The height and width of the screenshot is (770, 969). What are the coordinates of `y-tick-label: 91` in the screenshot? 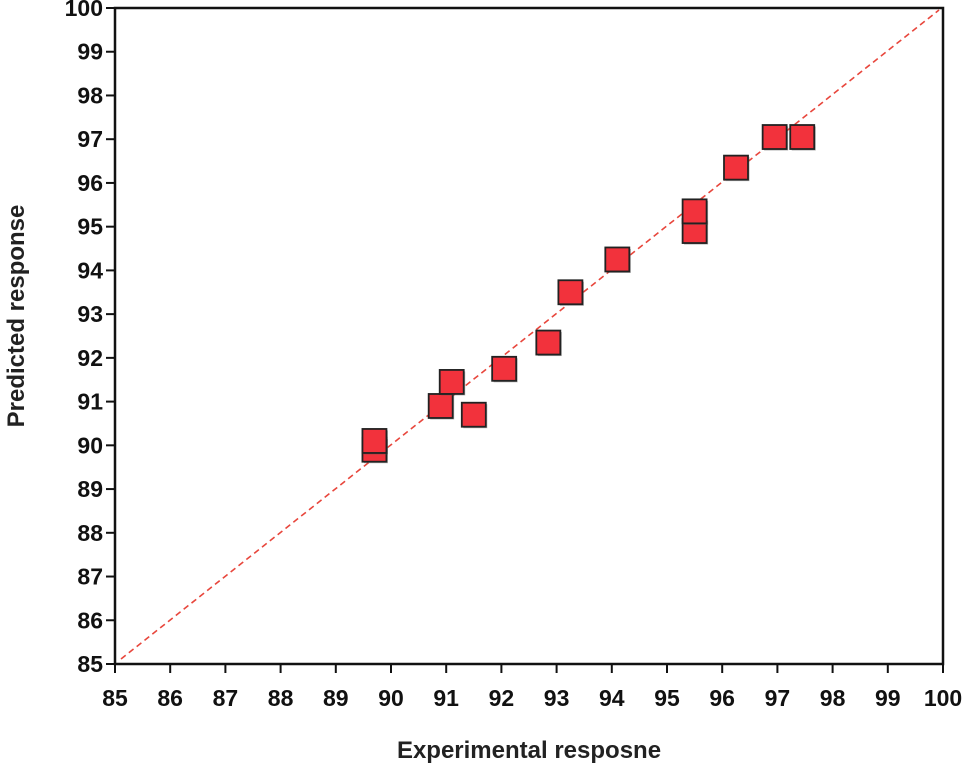 It's located at (90, 402).